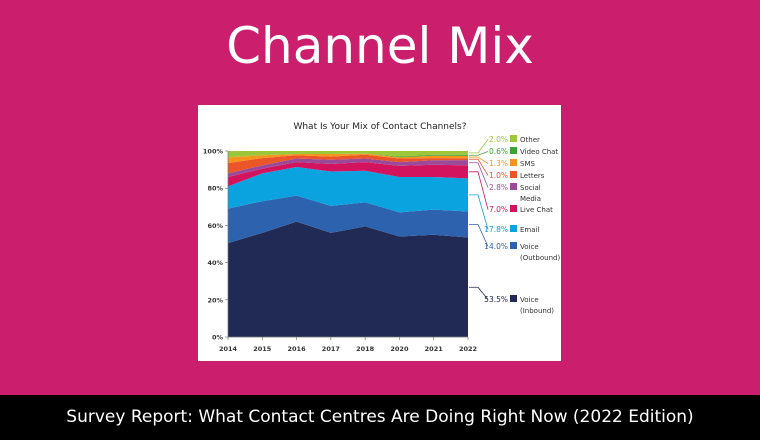  What do you see at coordinates (530, 140) in the screenshot?
I see `legend-label: Other` at bounding box center [530, 140].